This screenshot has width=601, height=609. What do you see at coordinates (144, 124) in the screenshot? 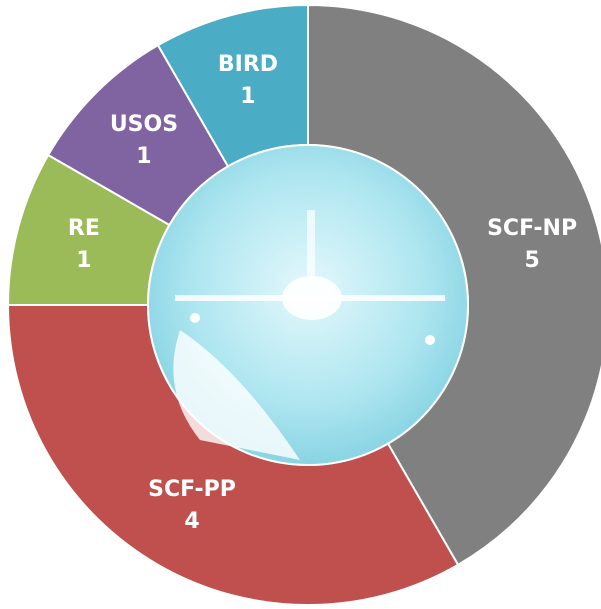
I see `slice-label: USOS` at bounding box center [144, 124].